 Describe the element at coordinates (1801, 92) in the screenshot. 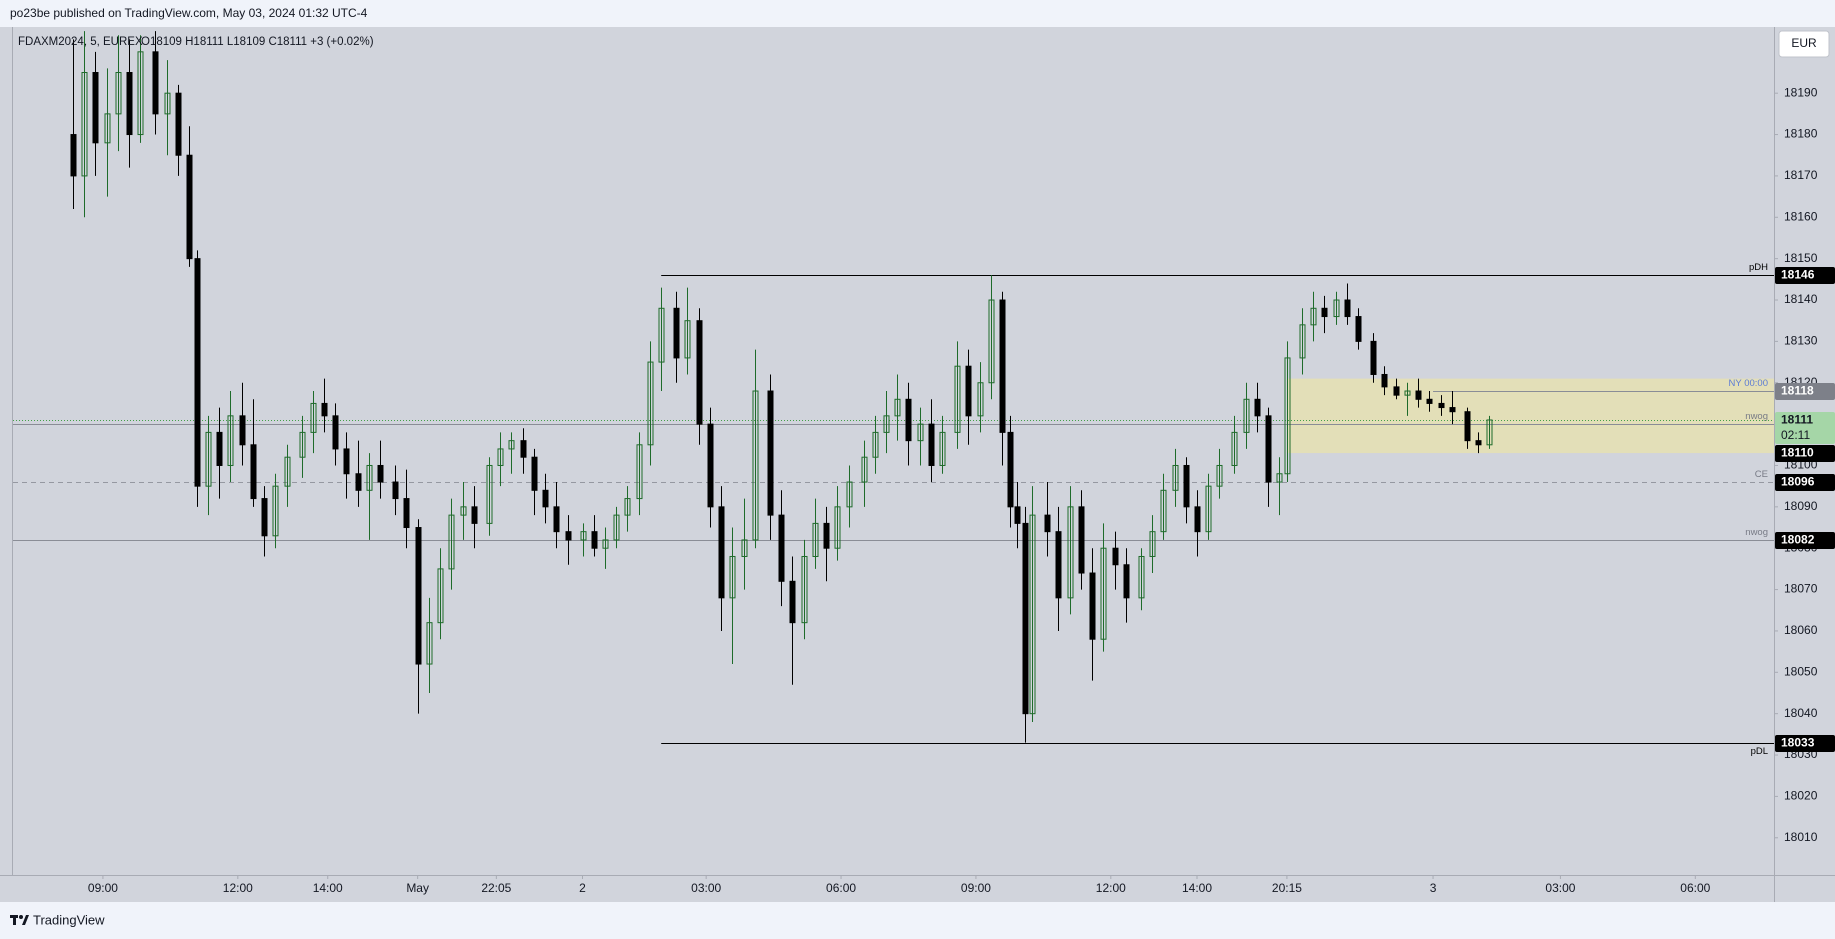

I see `y-tick-label: 18190` at that location.